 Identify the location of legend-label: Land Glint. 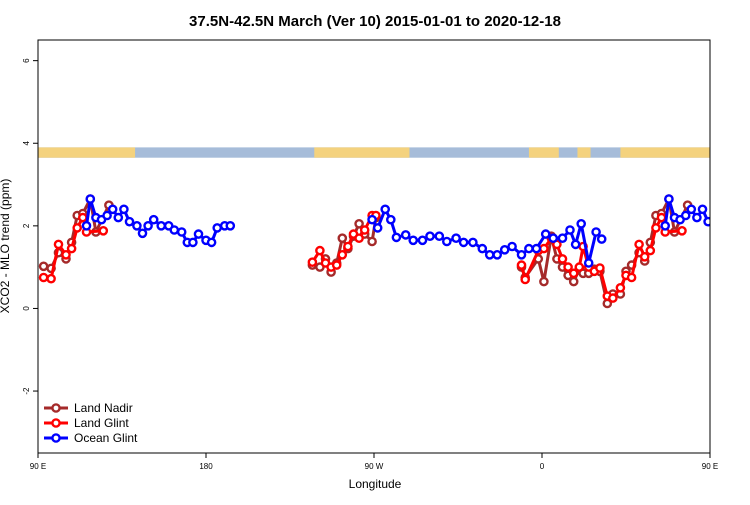
(101, 423).